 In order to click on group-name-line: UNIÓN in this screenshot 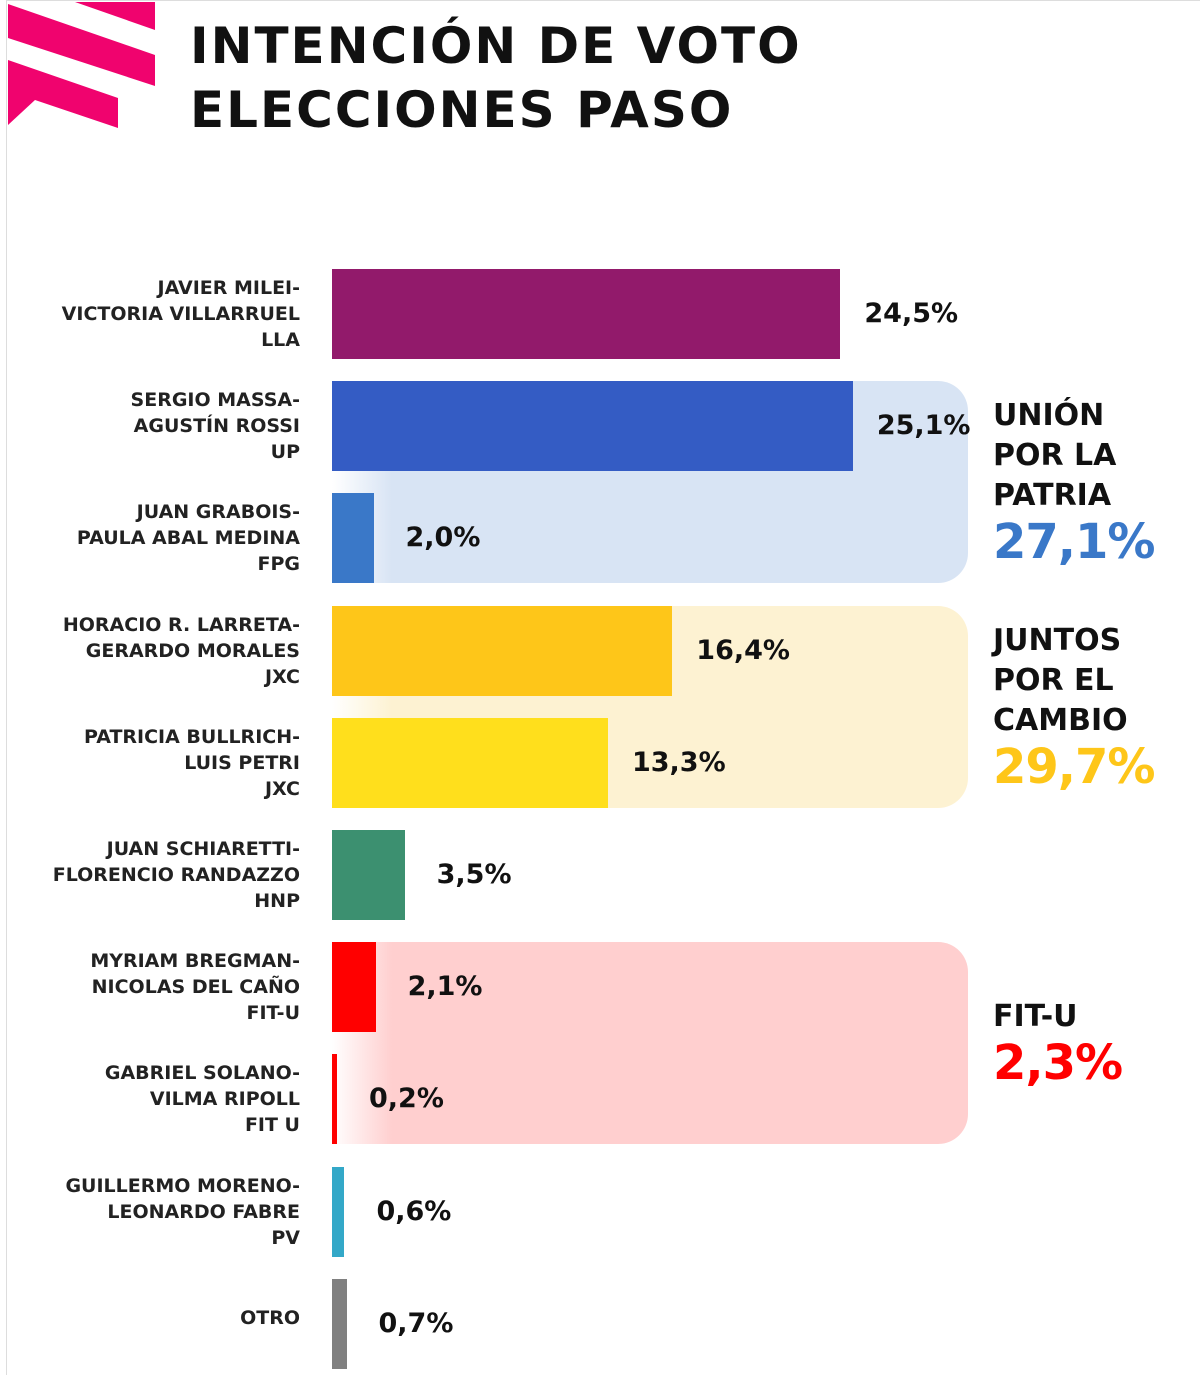, I will do `click(1049, 416)`.